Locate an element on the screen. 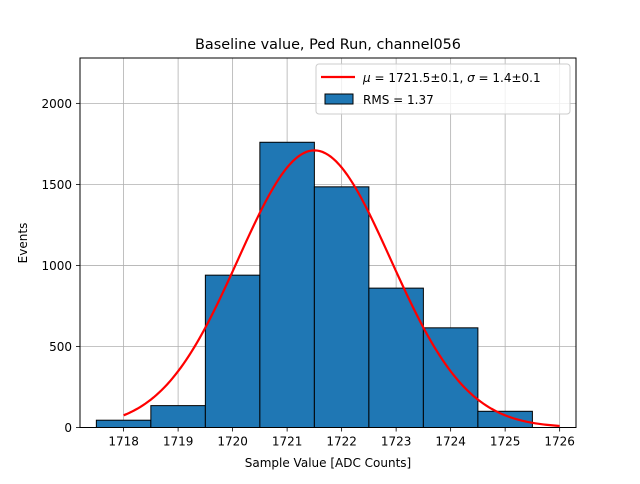  y-tick-label: 2000 is located at coordinates (56, 104).